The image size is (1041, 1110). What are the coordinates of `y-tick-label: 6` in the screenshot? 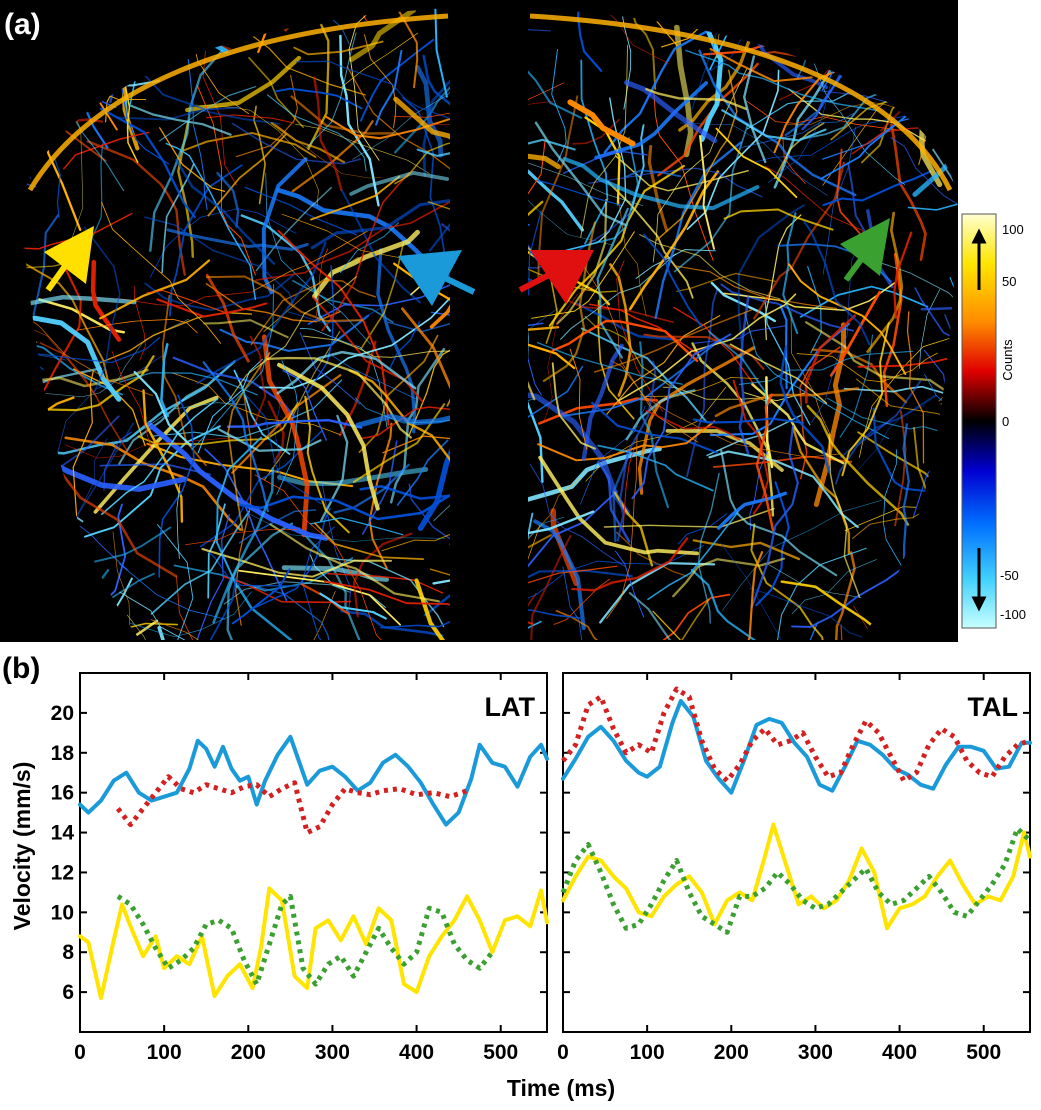 It's located at (68, 992).